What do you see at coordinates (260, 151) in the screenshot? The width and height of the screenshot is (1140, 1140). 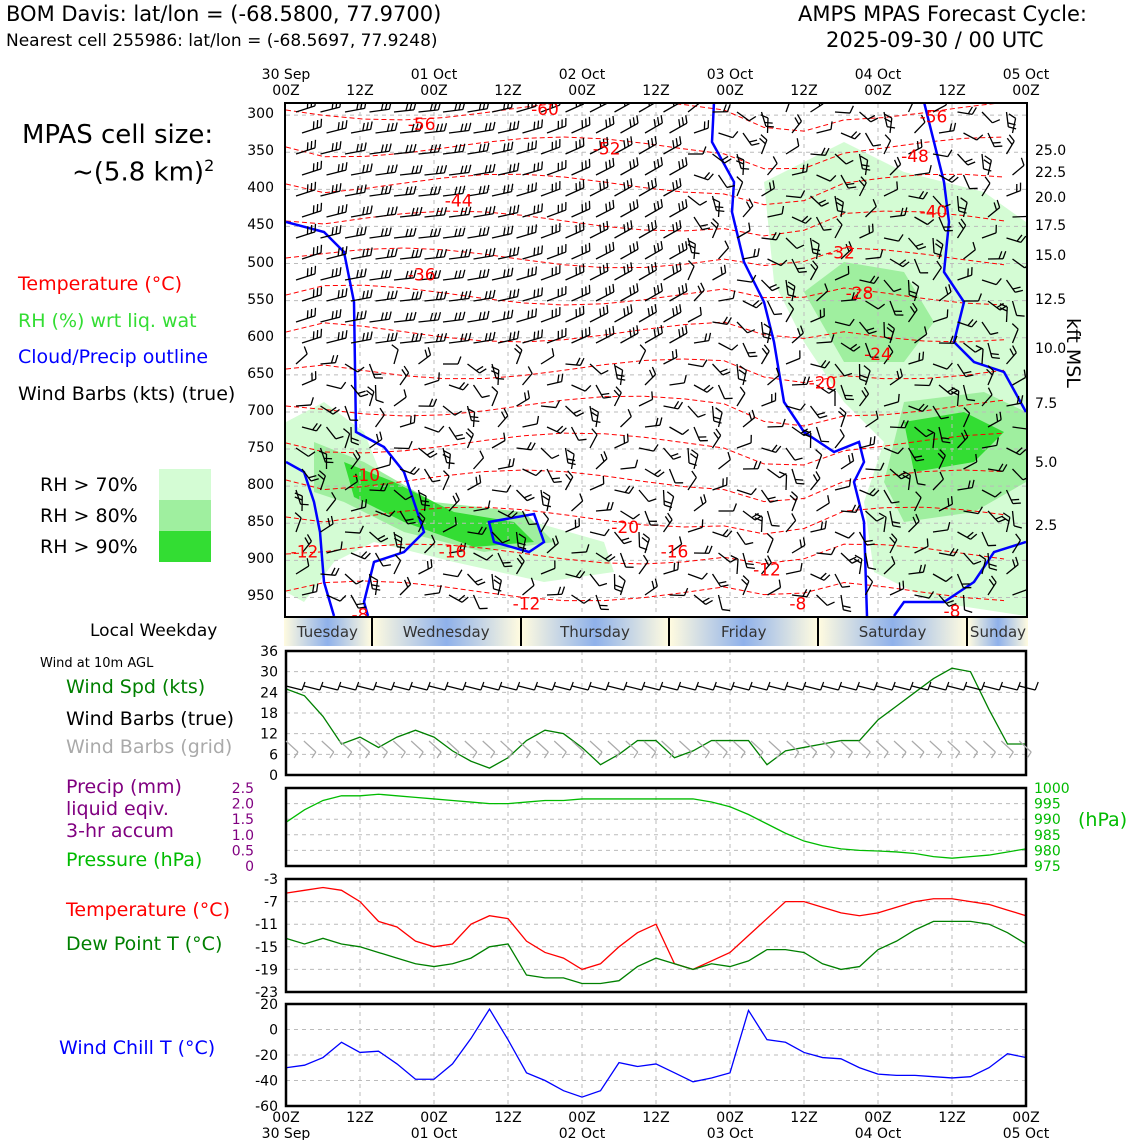 I see `pressure-tick-label: 350` at bounding box center [260, 151].